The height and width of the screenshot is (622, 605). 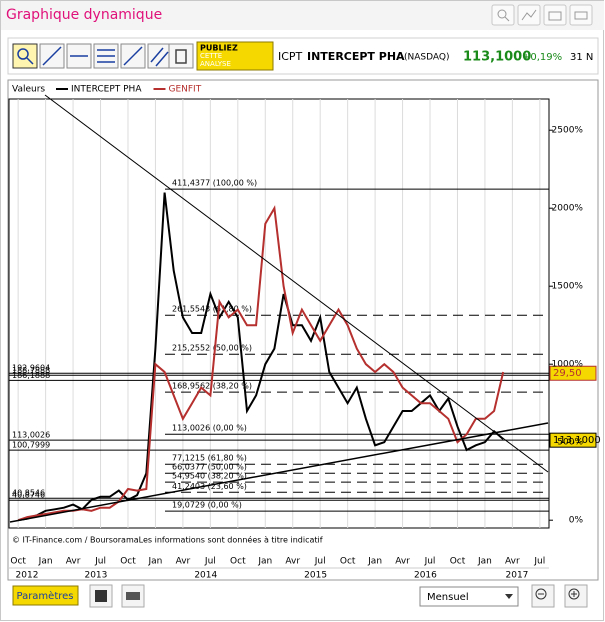 I want to click on zoom-in, so click(x=576, y=596).